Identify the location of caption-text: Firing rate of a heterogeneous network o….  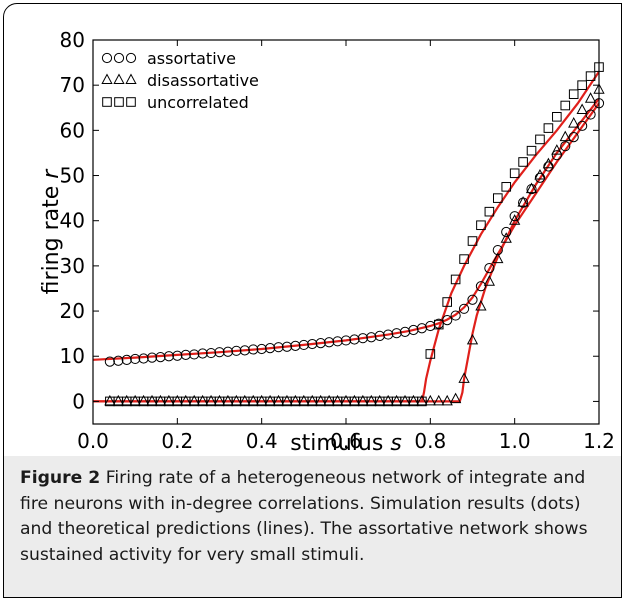
(304, 516).